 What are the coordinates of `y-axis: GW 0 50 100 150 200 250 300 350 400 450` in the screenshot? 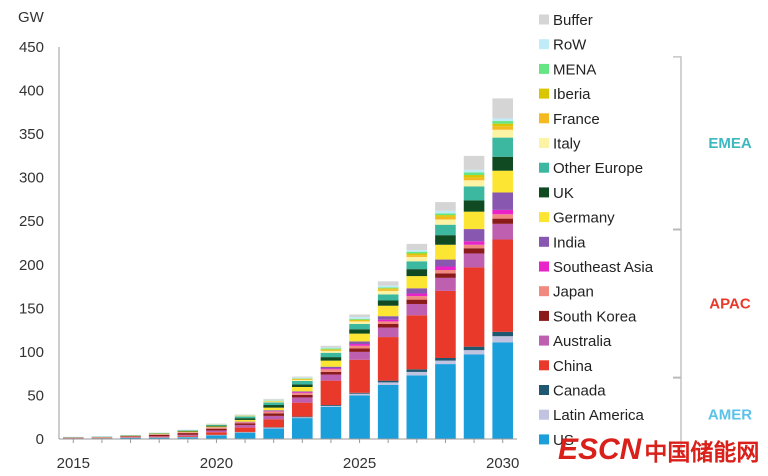 It's located at (39, 228).